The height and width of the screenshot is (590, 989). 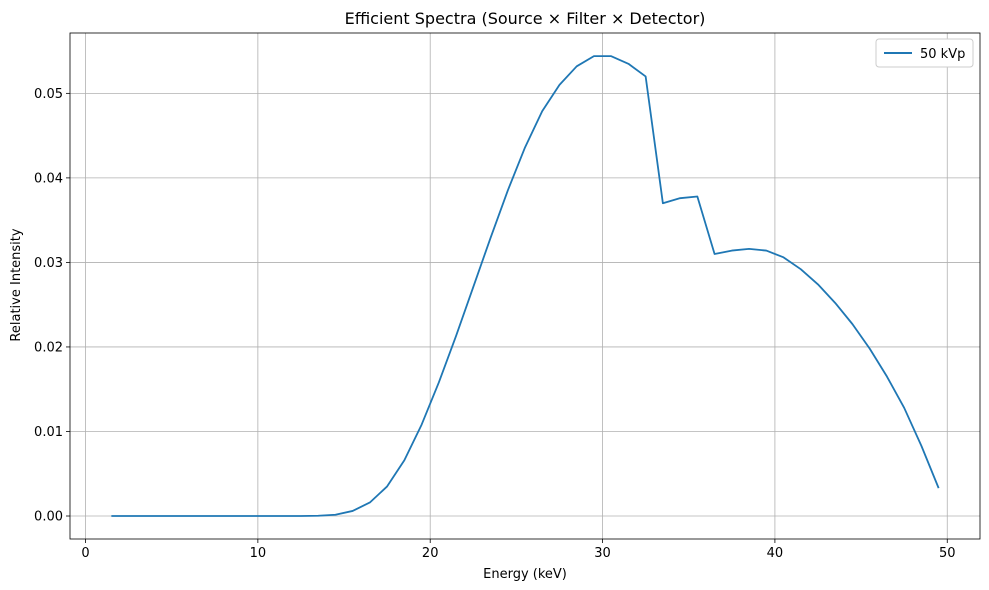 What do you see at coordinates (602, 553) in the screenshot?
I see `x-tick-label: 30` at bounding box center [602, 553].